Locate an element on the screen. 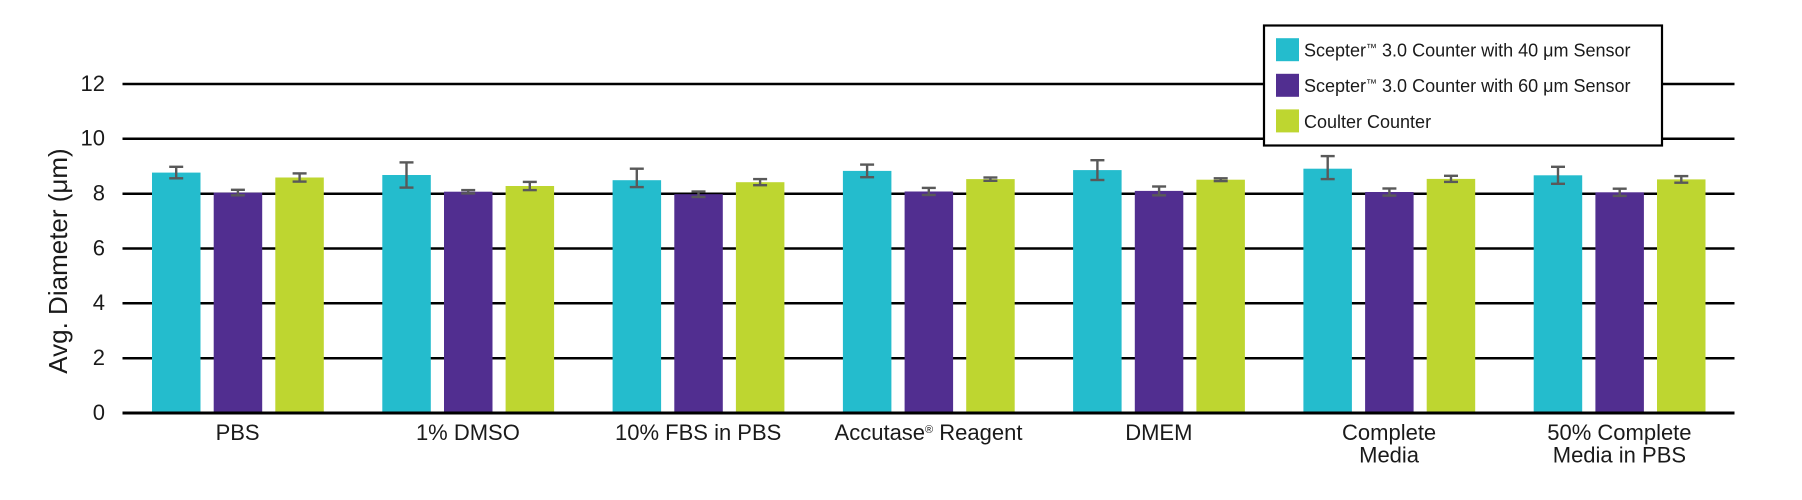 The width and height of the screenshot is (1802, 500). svg-text: 10 is located at coordinates (93, 138).